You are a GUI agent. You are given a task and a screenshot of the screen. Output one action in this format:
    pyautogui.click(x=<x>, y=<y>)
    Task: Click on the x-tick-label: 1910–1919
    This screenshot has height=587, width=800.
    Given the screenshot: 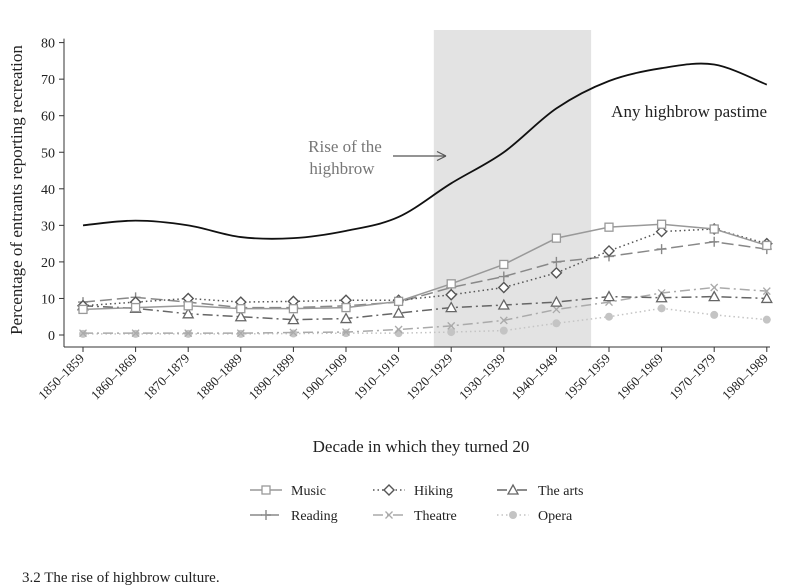 What is the action you would take?
    pyautogui.click(x=377, y=377)
    